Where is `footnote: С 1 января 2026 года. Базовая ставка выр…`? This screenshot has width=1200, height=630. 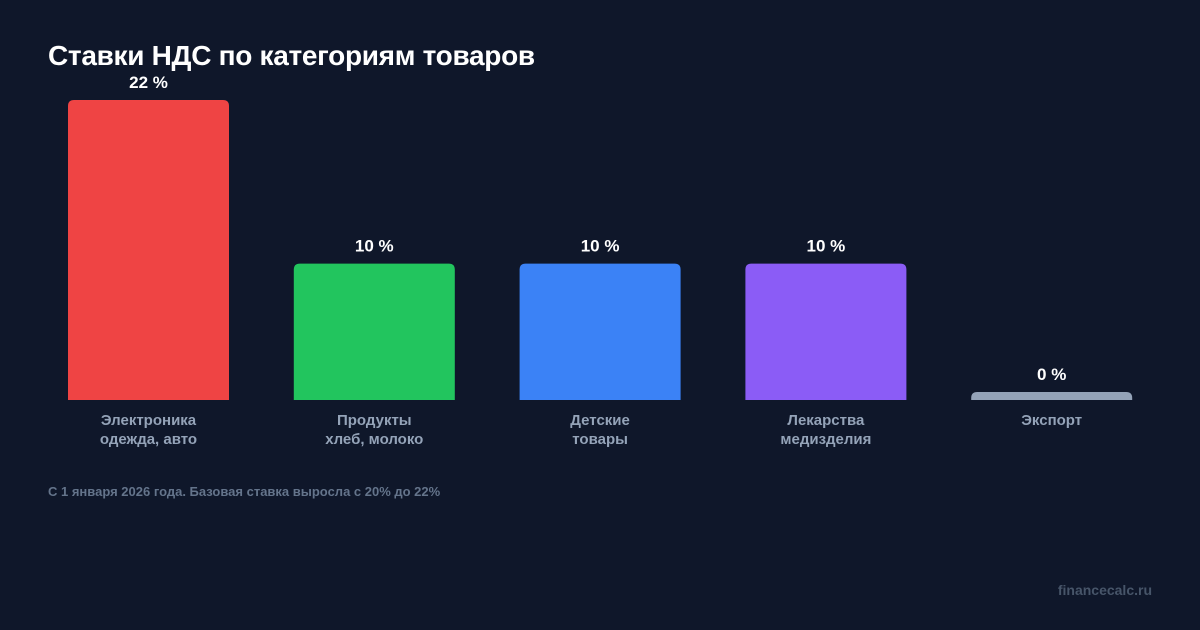 footnote: С 1 января 2026 года. Базовая ставка выр… is located at coordinates (244, 491).